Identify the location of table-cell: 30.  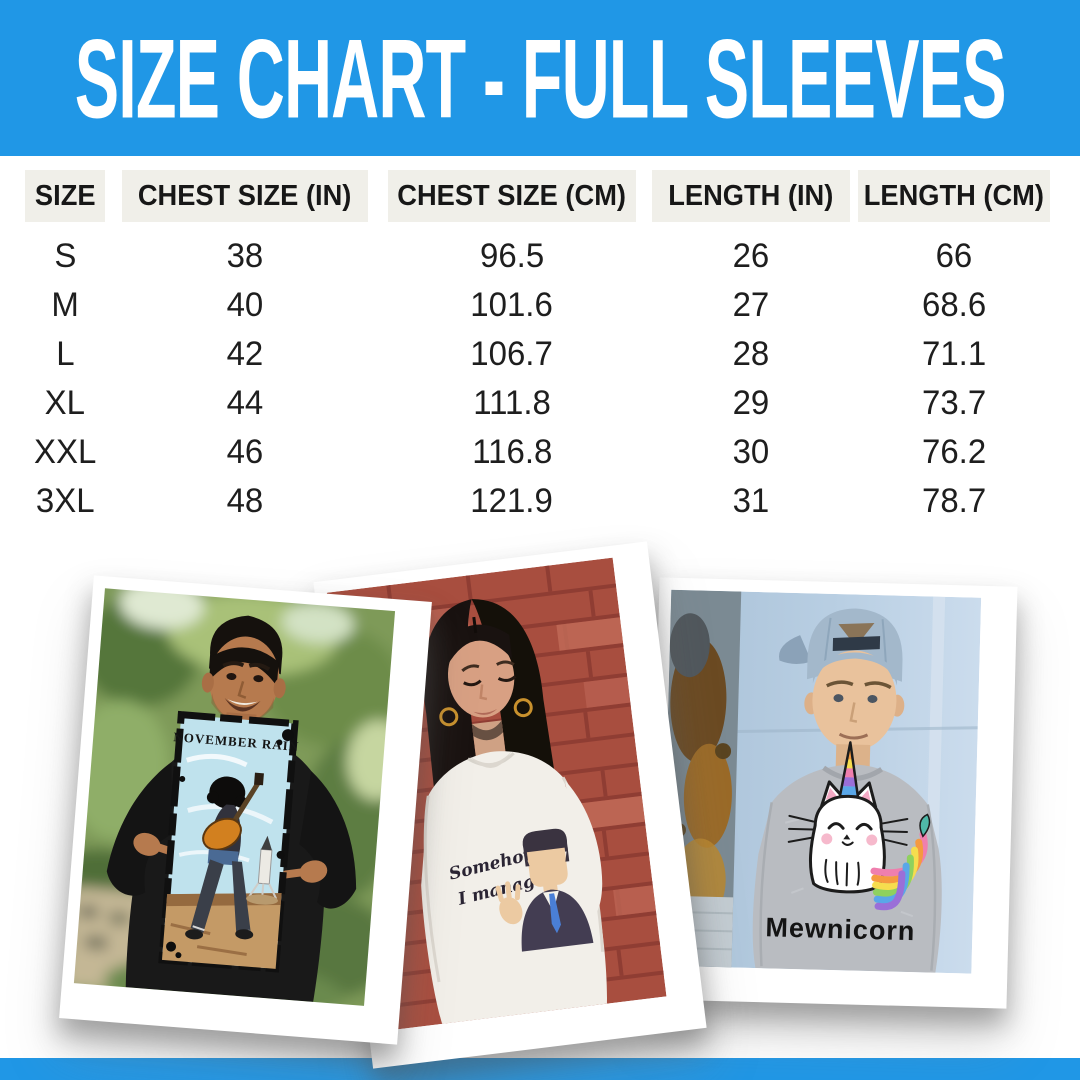
(751, 452).